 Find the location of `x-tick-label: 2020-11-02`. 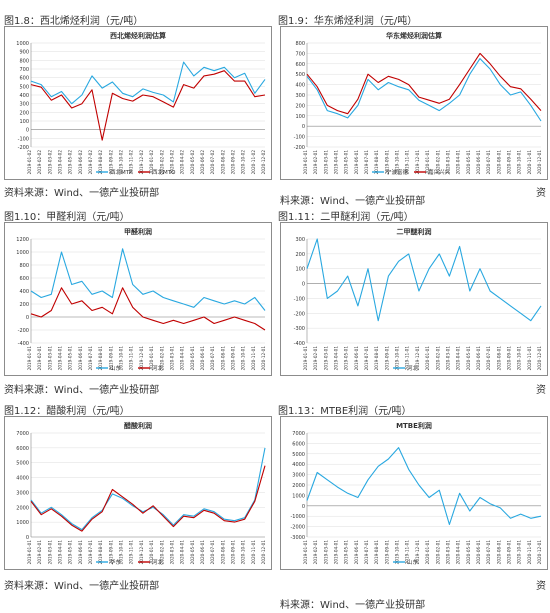

x-tick-label: 2020-11-02 is located at coordinates (253, 162).